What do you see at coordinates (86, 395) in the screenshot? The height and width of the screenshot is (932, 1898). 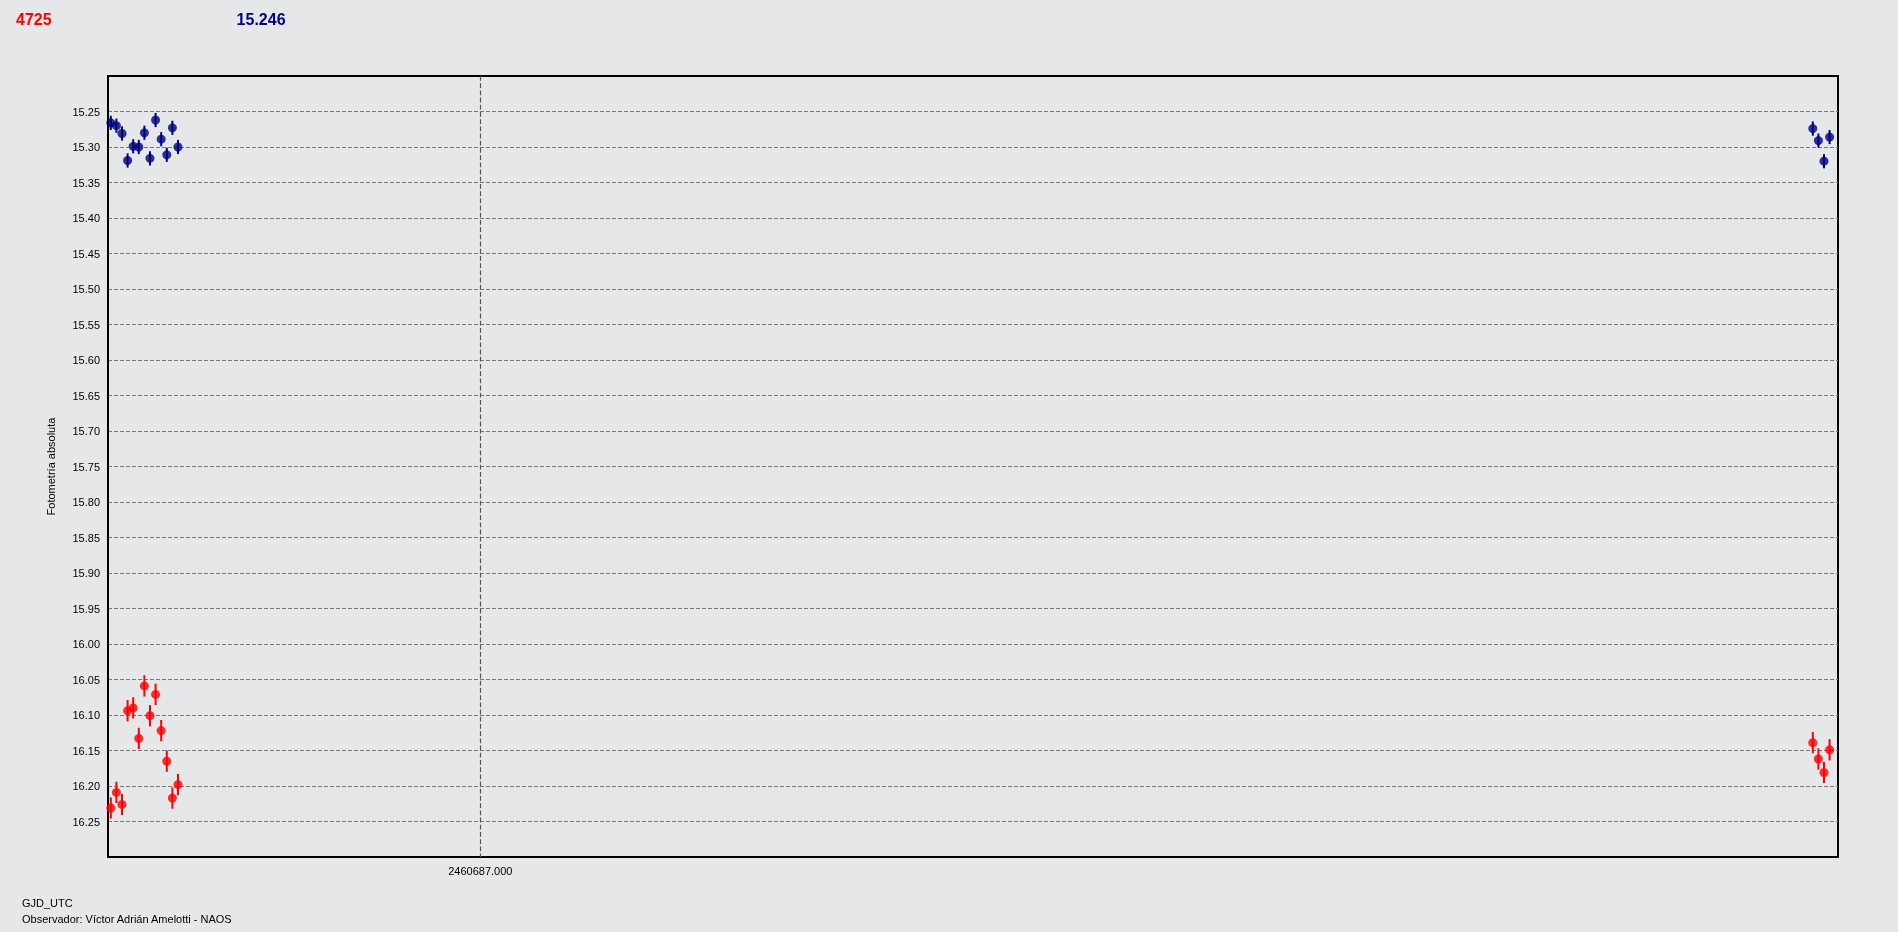 I see `y-tick-label: 15.65` at bounding box center [86, 395].